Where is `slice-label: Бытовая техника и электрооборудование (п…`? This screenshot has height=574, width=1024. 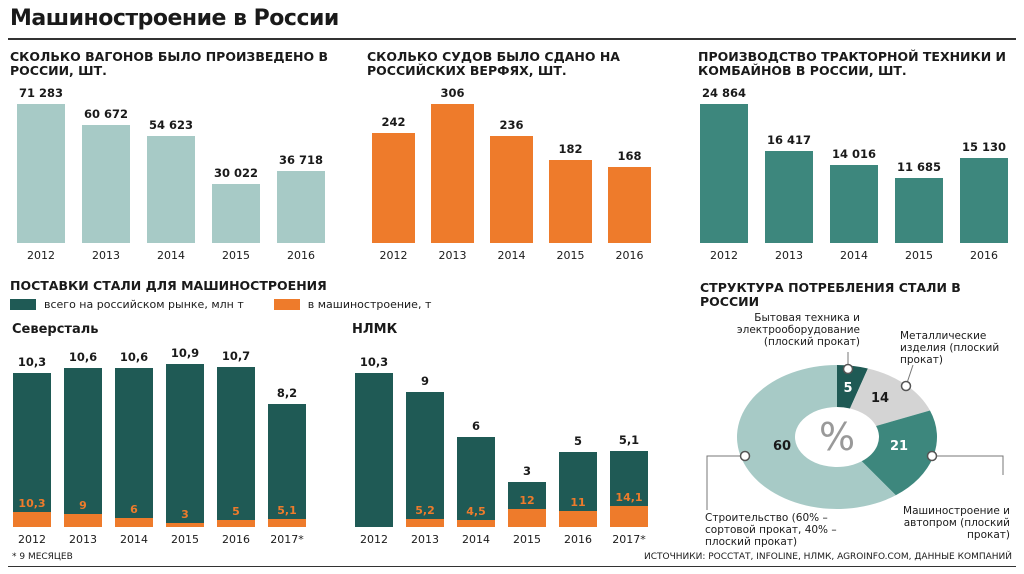
slice-label: Бытовая техника и электрооборудование (п… is located at coordinates (798, 330).